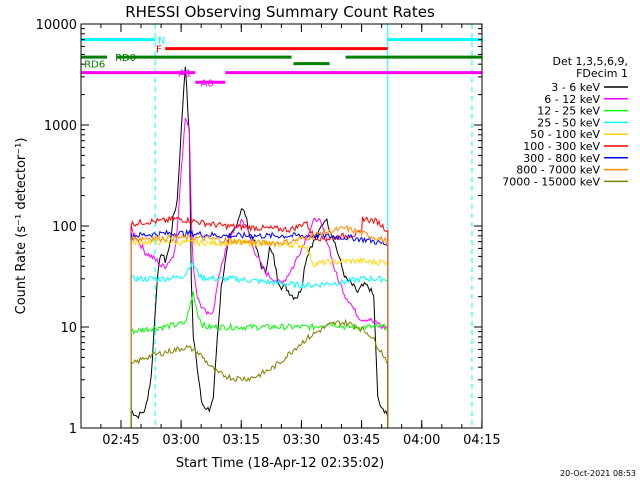 This screenshot has height=480, width=640. Describe the element at coordinates (561, 158) in the screenshot. I see `legend-label-300-800-kev: 300 - 800 keV` at that location.